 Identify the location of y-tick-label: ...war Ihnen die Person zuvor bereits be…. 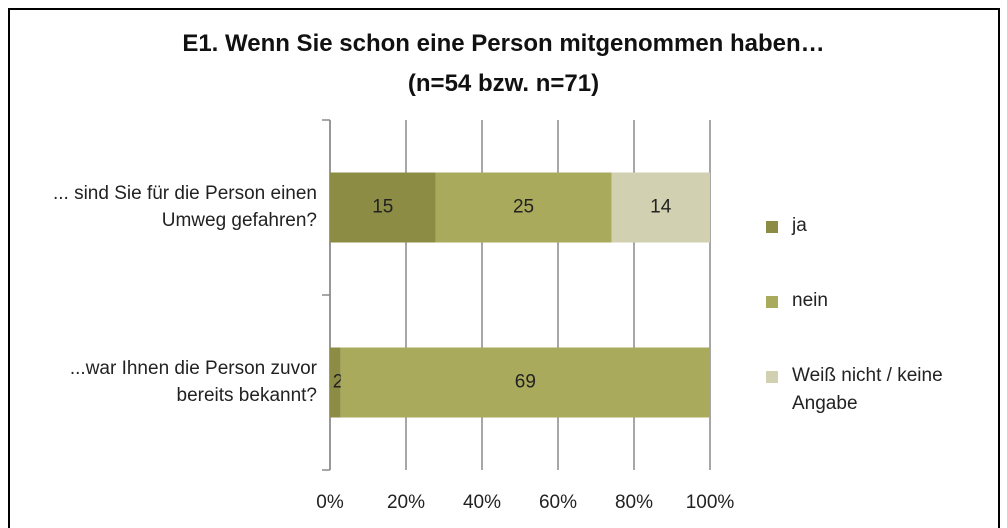
(193, 381).